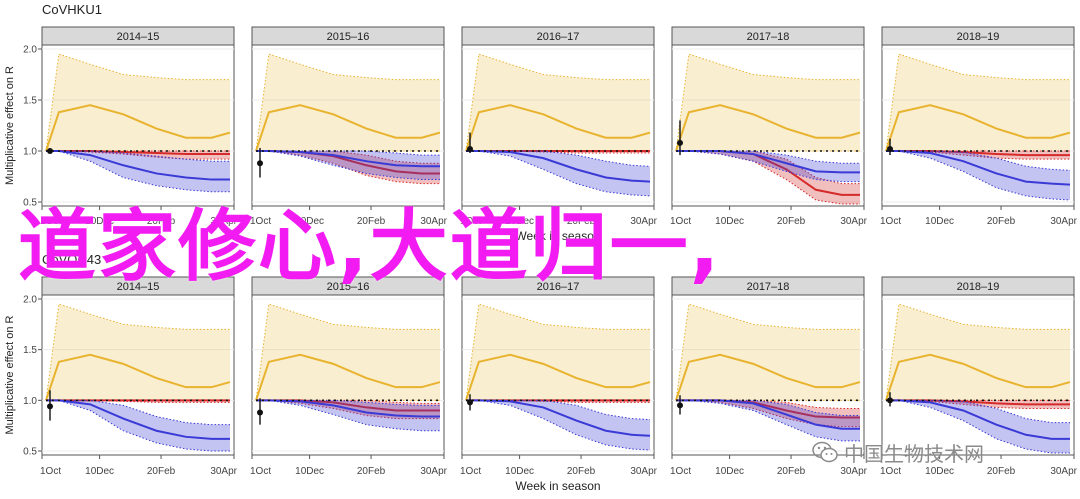  I want to click on ribbon-lower, so click(138, 171).